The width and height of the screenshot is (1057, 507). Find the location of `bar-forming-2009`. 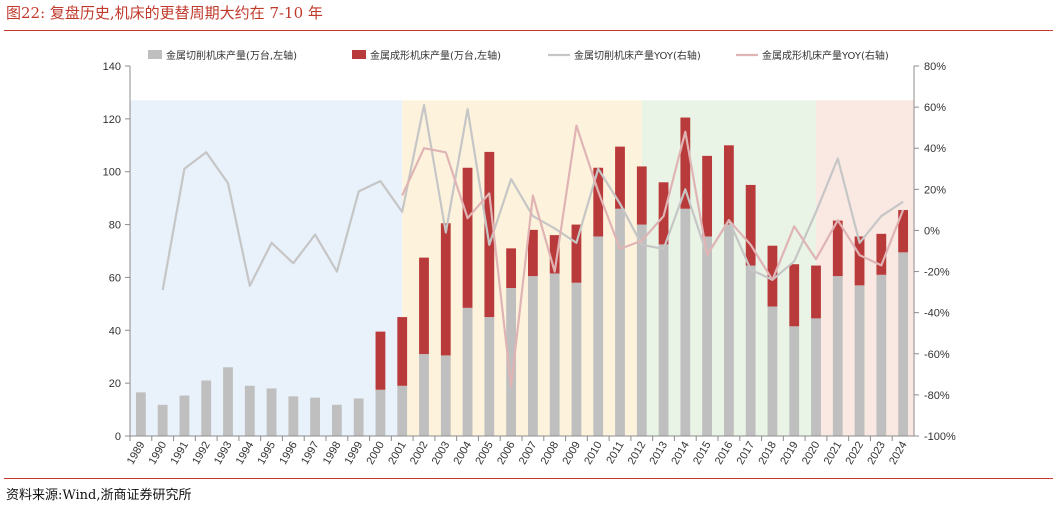

bar-forming-2009 is located at coordinates (576, 253).